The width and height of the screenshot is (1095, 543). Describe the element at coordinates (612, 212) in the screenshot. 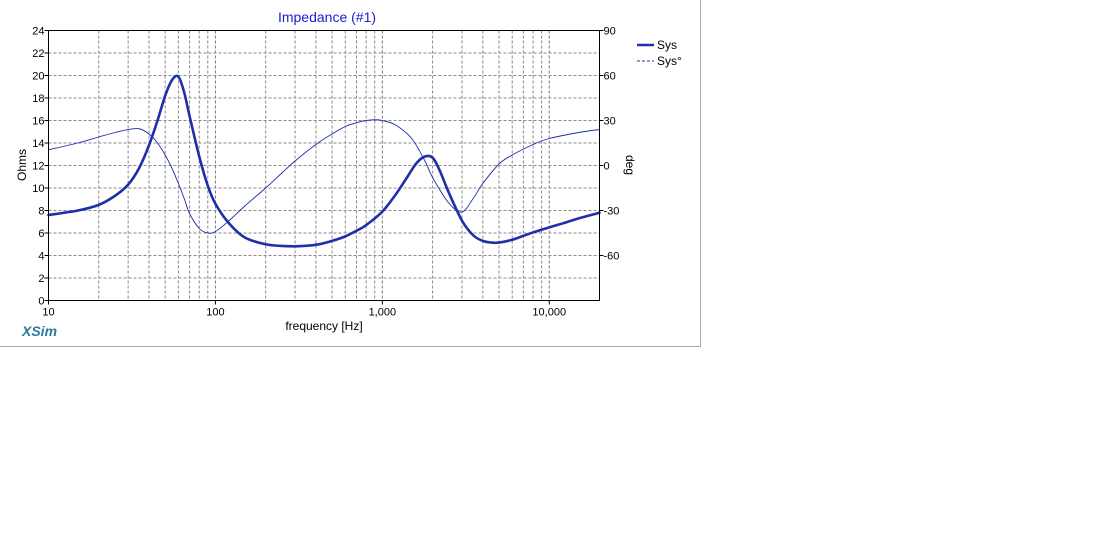

I see `y2-tick-label: -30` at that location.